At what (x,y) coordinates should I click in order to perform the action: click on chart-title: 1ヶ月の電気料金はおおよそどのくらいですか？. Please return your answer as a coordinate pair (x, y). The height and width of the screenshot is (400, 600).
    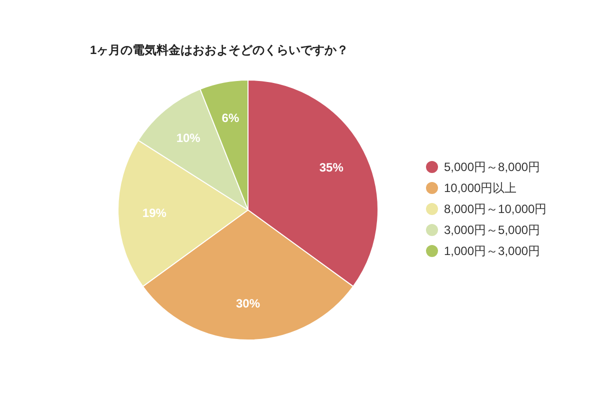
    Looking at the image, I should click on (219, 50).